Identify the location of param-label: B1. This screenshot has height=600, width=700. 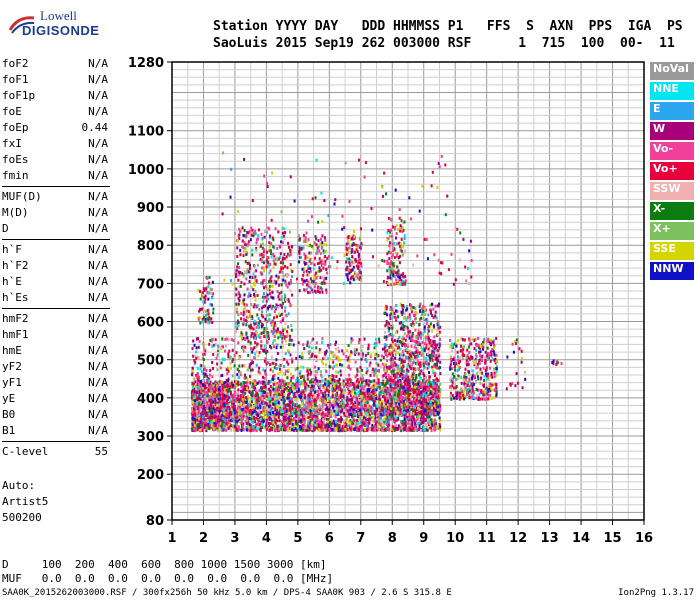
(9, 430).